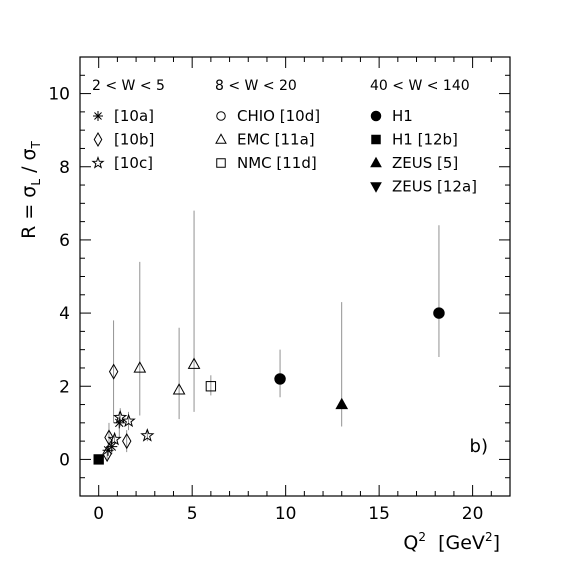 The image size is (567, 567). What do you see at coordinates (256, 86) in the screenshot?
I see `legend-header: 8 < W < 20` at bounding box center [256, 86].